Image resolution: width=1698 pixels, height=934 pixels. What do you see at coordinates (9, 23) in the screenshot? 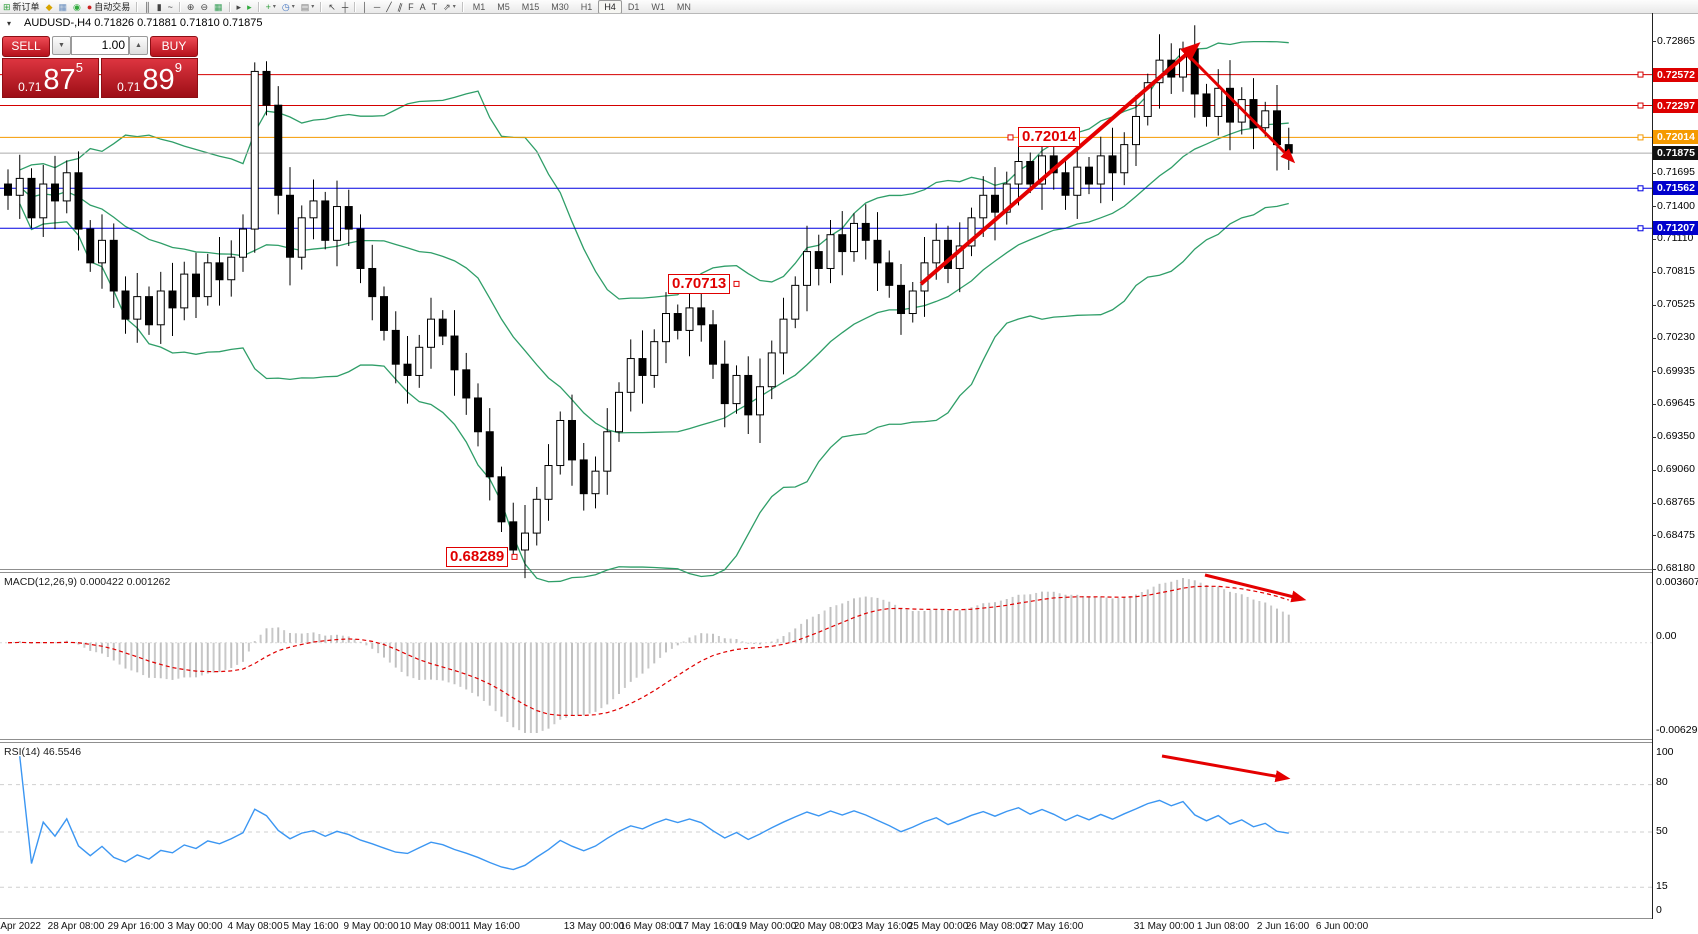
I see `one-click-trading-toggle: ▾` at bounding box center [9, 23].